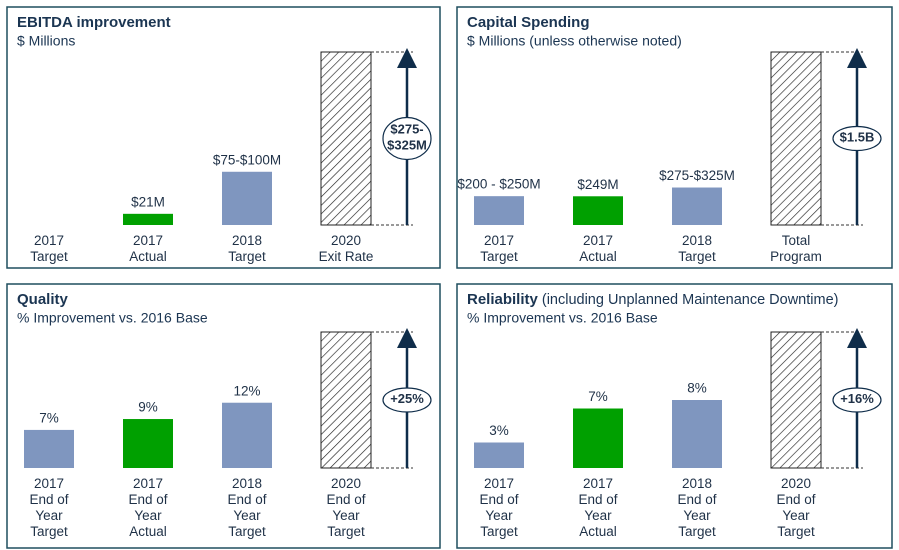  I want to click on panel-title: Quality, so click(43, 299).